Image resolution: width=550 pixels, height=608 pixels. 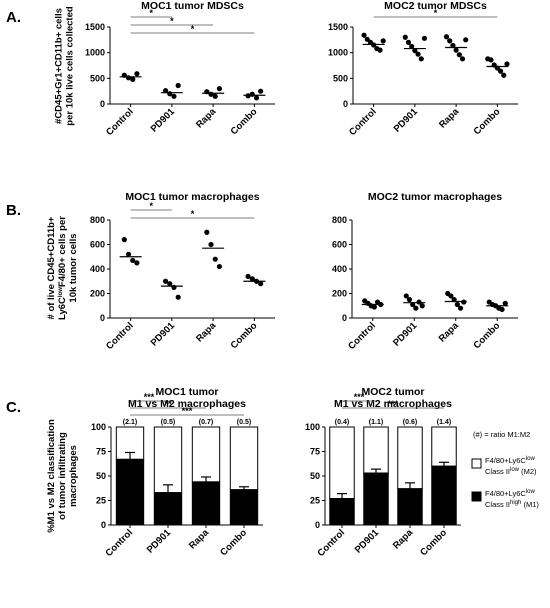 What do you see at coordinates (340, 78) in the screenshot?
I see `y-tick-label: 500` at bounding box center [340, 78].